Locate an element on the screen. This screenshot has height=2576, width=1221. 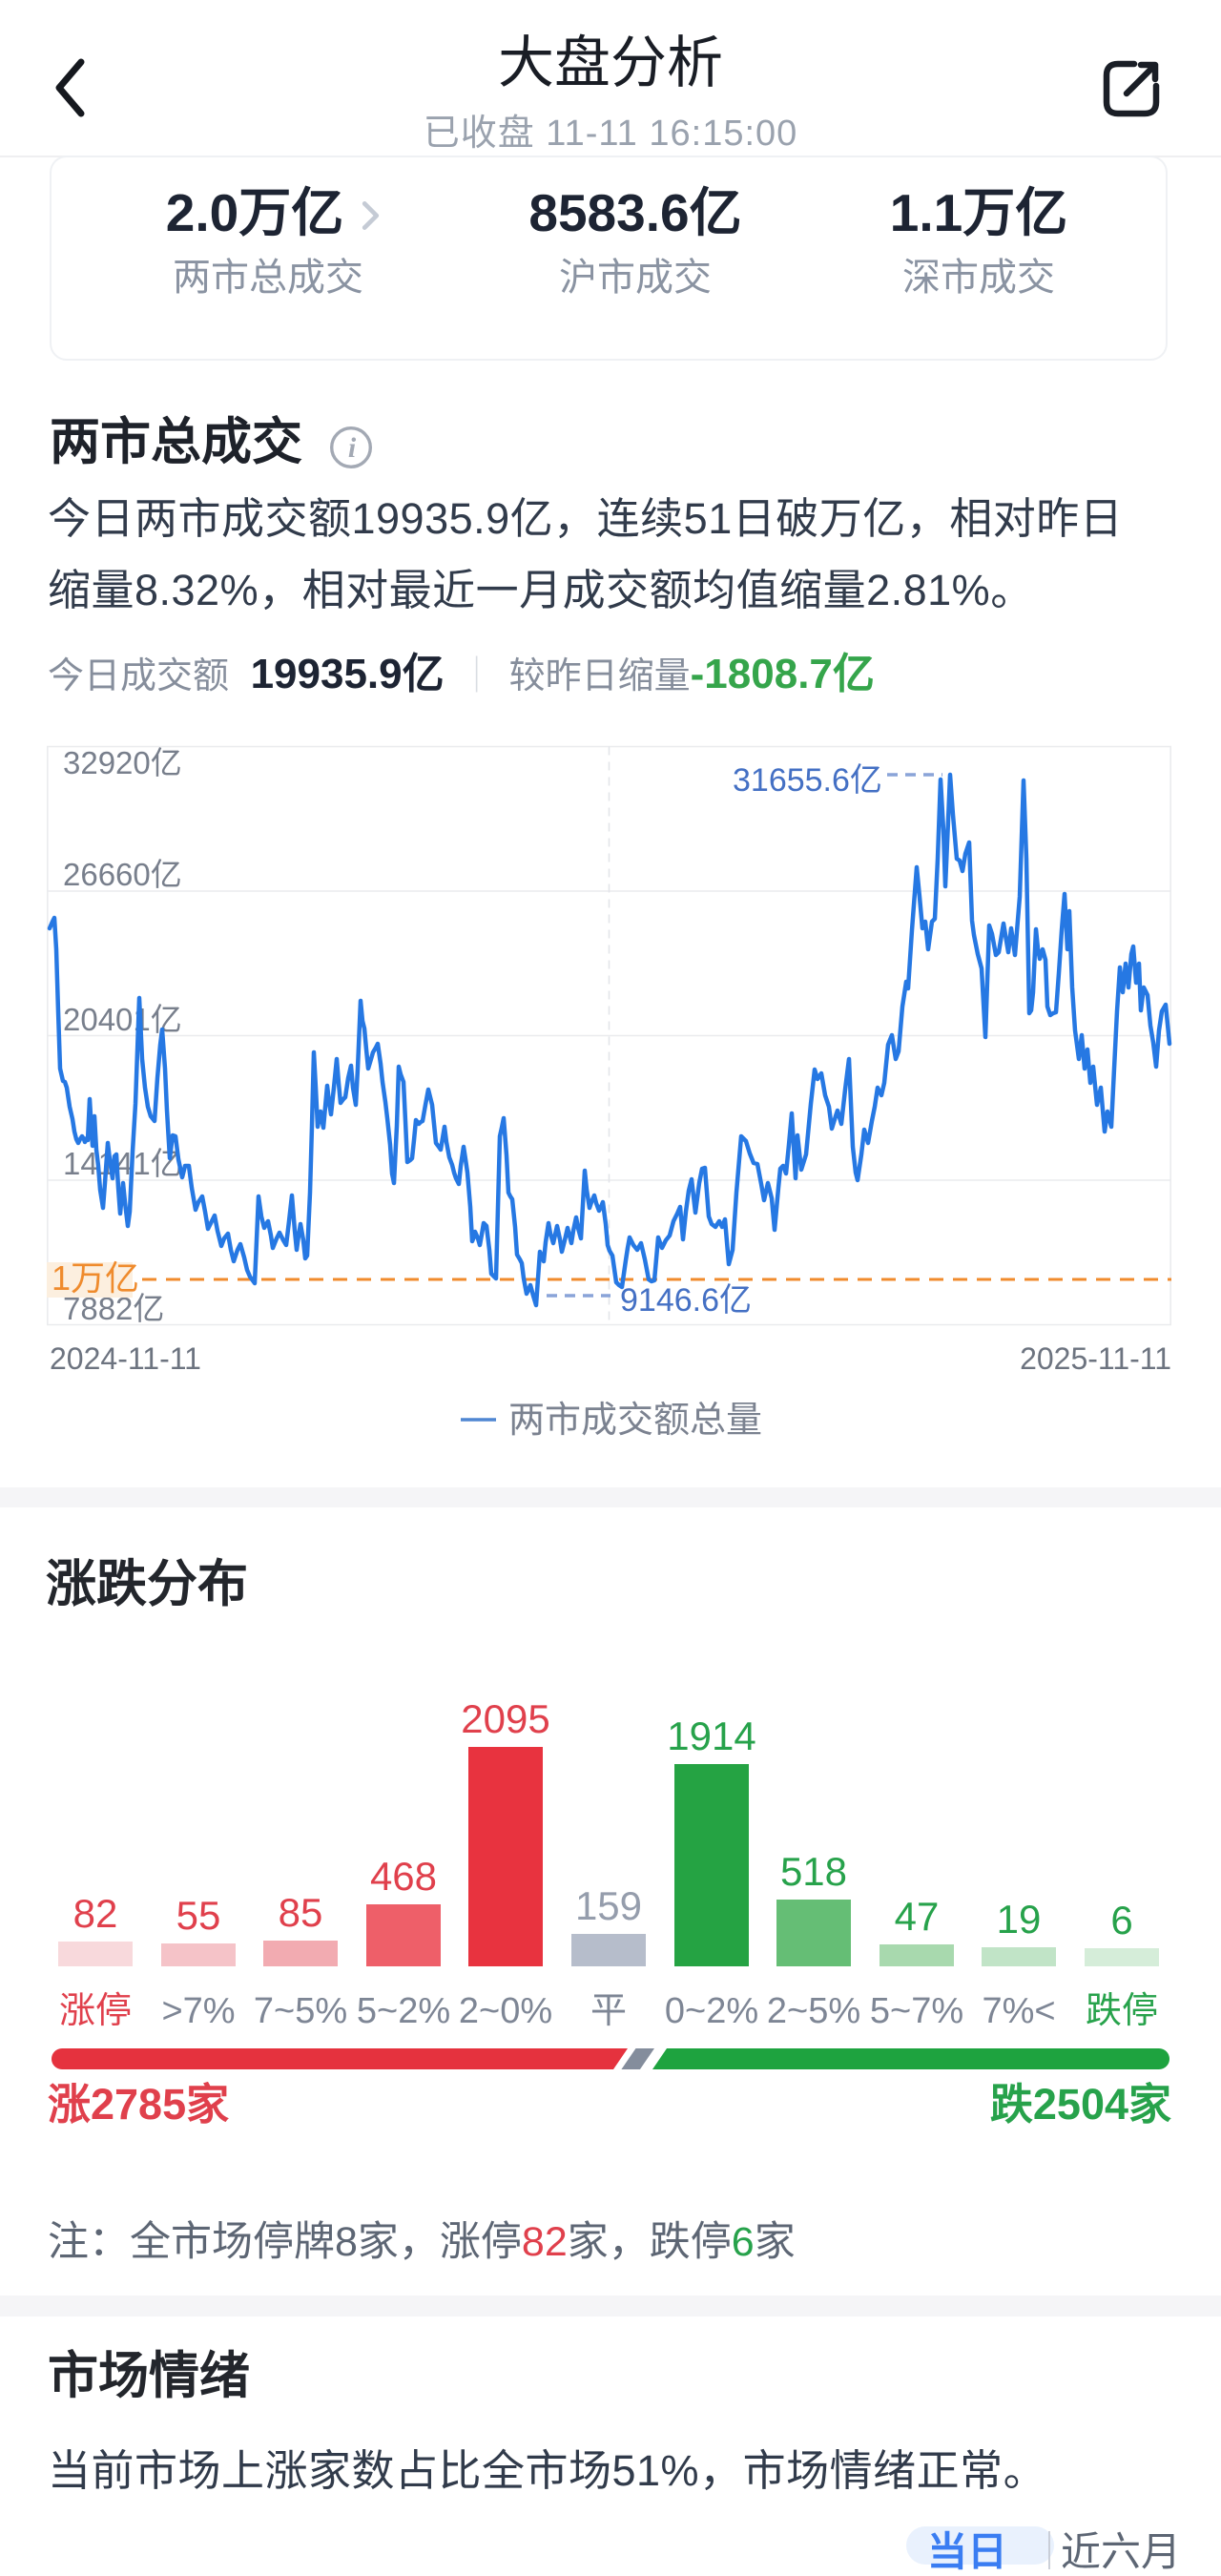
svg-text: i is located at coordinates (352, 448).